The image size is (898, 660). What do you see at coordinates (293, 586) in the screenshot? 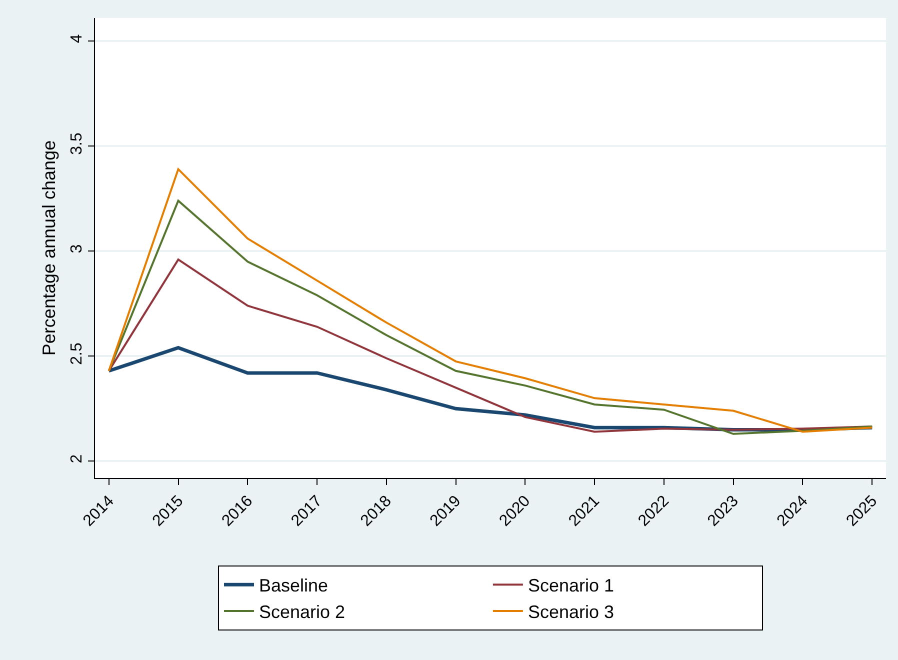
I see `legend-label: Baseline` at bounding box center [293, 586].